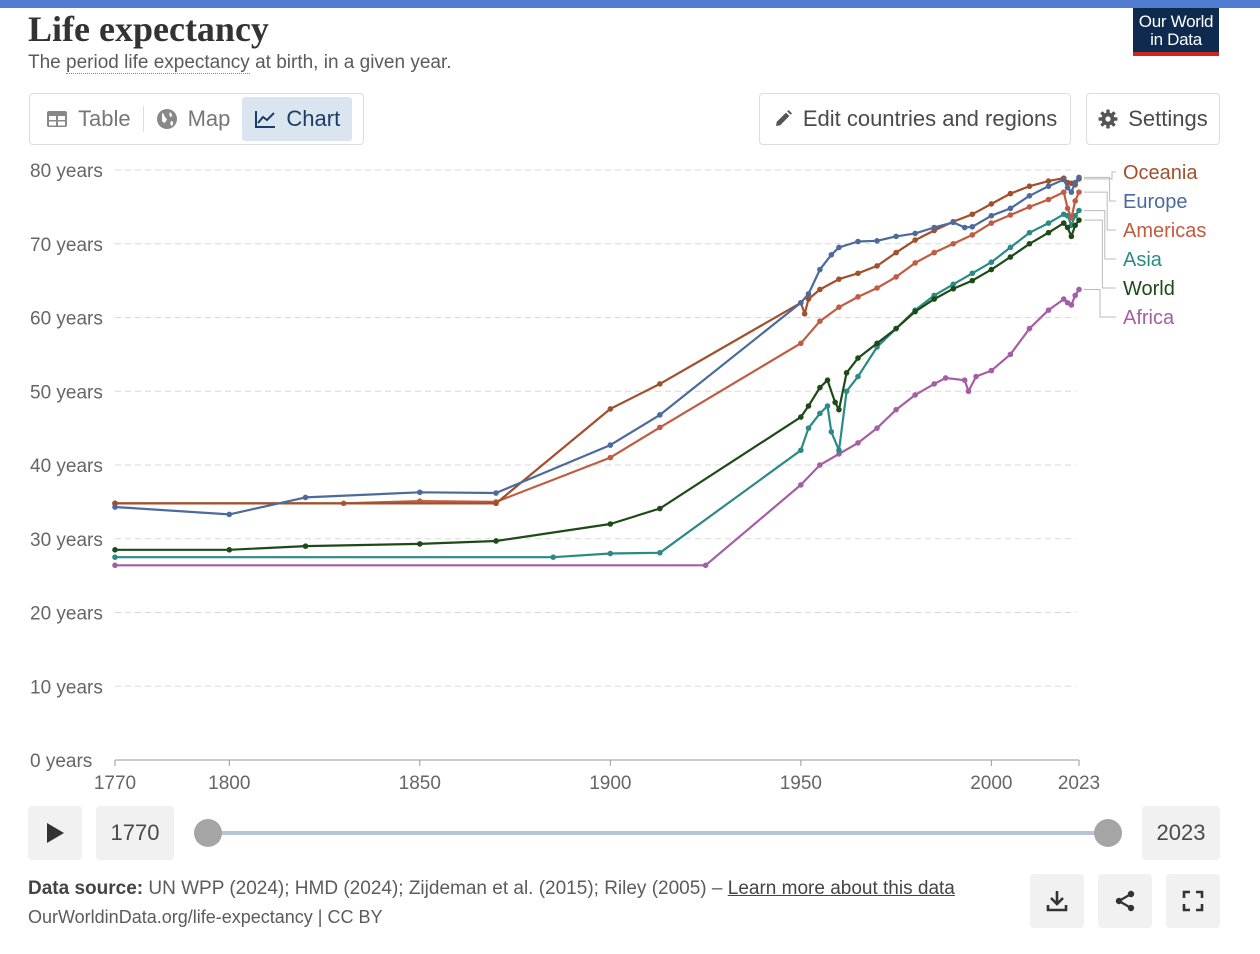 This screenshot has width=1260, height=954. I want to click on subtitle-definition-link: period life expectancy, so click(158, 63).